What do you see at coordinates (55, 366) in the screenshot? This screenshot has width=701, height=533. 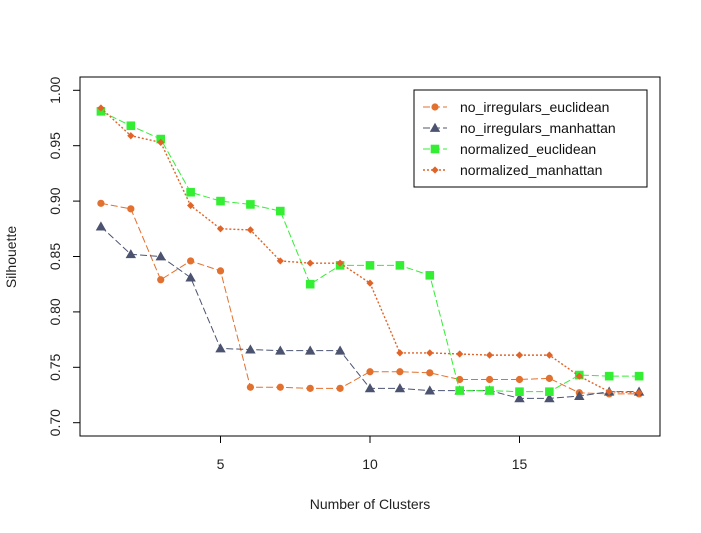 I see `y-tick-label: 0.75` at bounding box center [55, 366].